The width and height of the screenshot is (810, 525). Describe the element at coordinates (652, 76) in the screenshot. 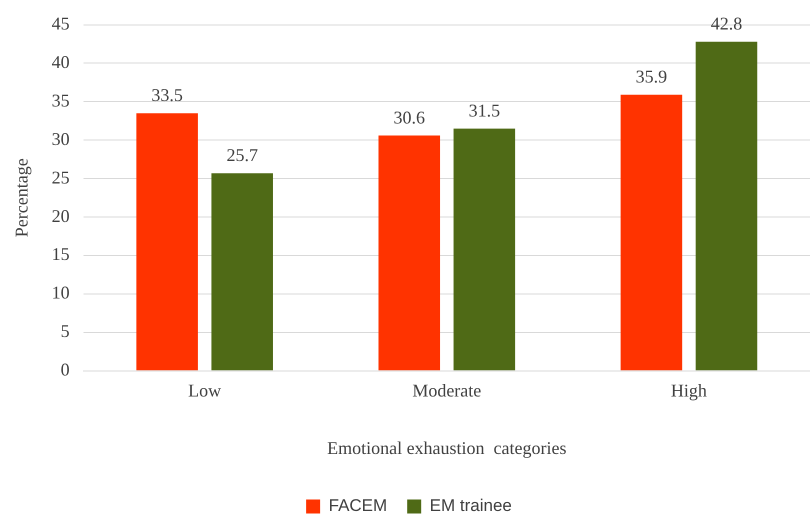

I see `data-label: 35.9` at that location.